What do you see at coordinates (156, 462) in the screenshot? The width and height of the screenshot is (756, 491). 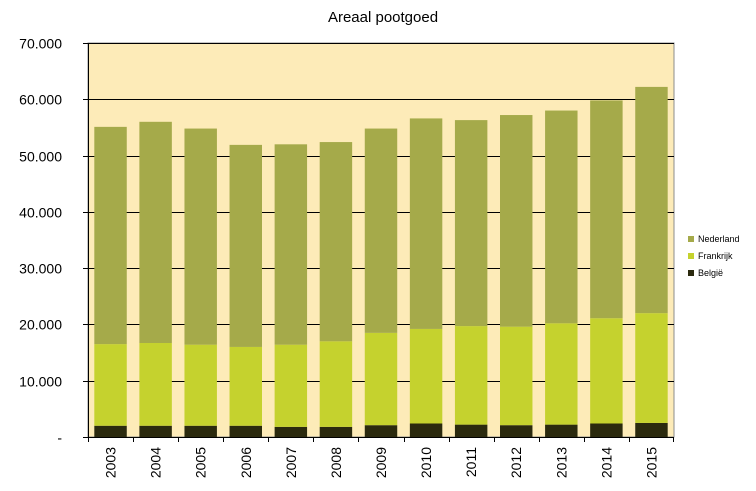 I see `x-tick-label: 2004` at bounding box center [156, 462].